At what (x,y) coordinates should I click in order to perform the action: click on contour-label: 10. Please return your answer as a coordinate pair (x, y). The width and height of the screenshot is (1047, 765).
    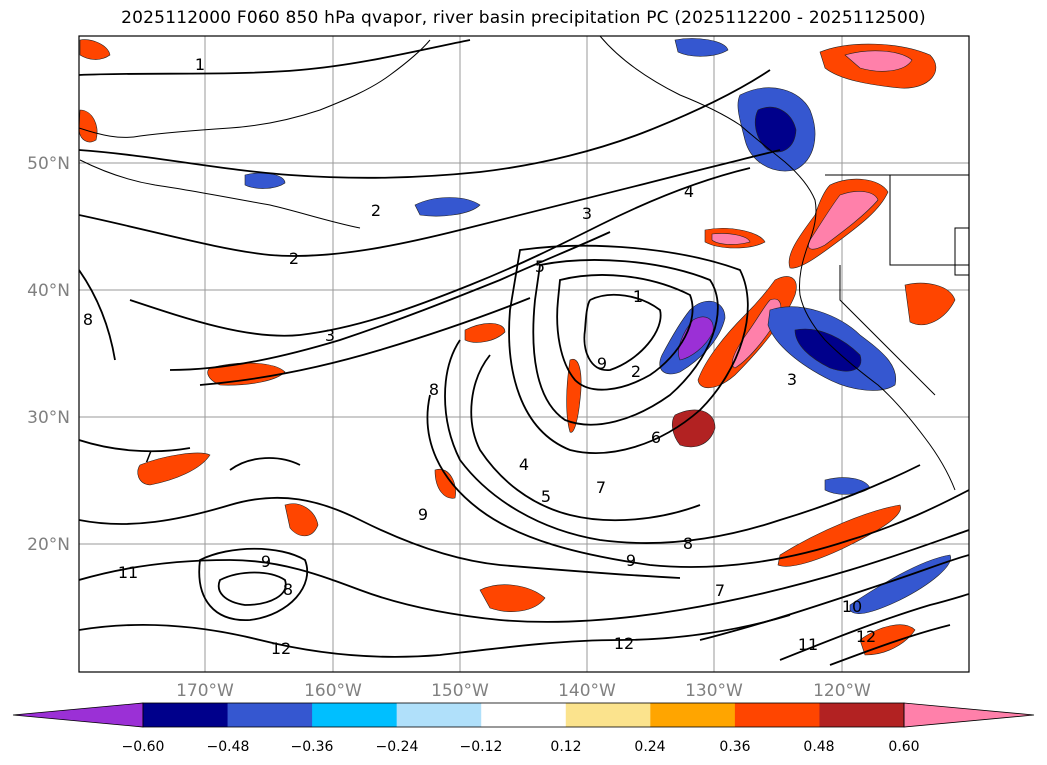
    Looking at the image, I should click on (852, 606).